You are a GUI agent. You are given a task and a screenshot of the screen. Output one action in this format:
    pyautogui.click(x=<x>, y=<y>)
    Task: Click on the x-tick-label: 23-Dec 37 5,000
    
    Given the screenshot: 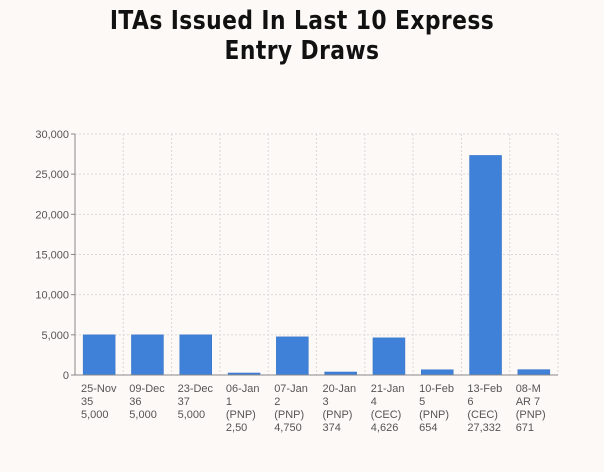 What is the action you would take?
    pyautogui.click(x=196, y=402)
    